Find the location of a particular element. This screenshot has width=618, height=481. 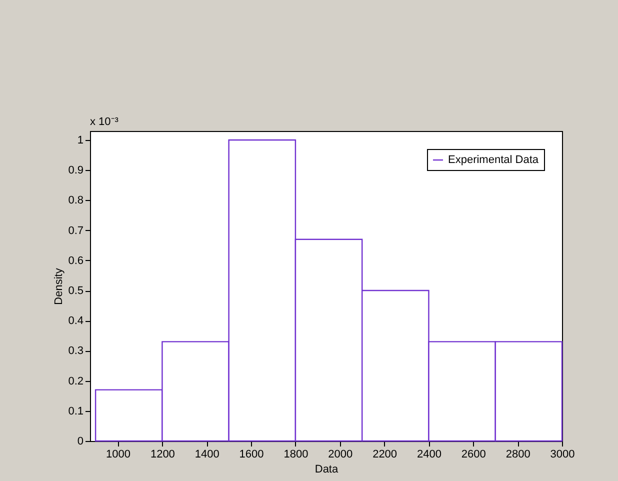

x-tick-label: 2000 is located at coordinates (340, 454).